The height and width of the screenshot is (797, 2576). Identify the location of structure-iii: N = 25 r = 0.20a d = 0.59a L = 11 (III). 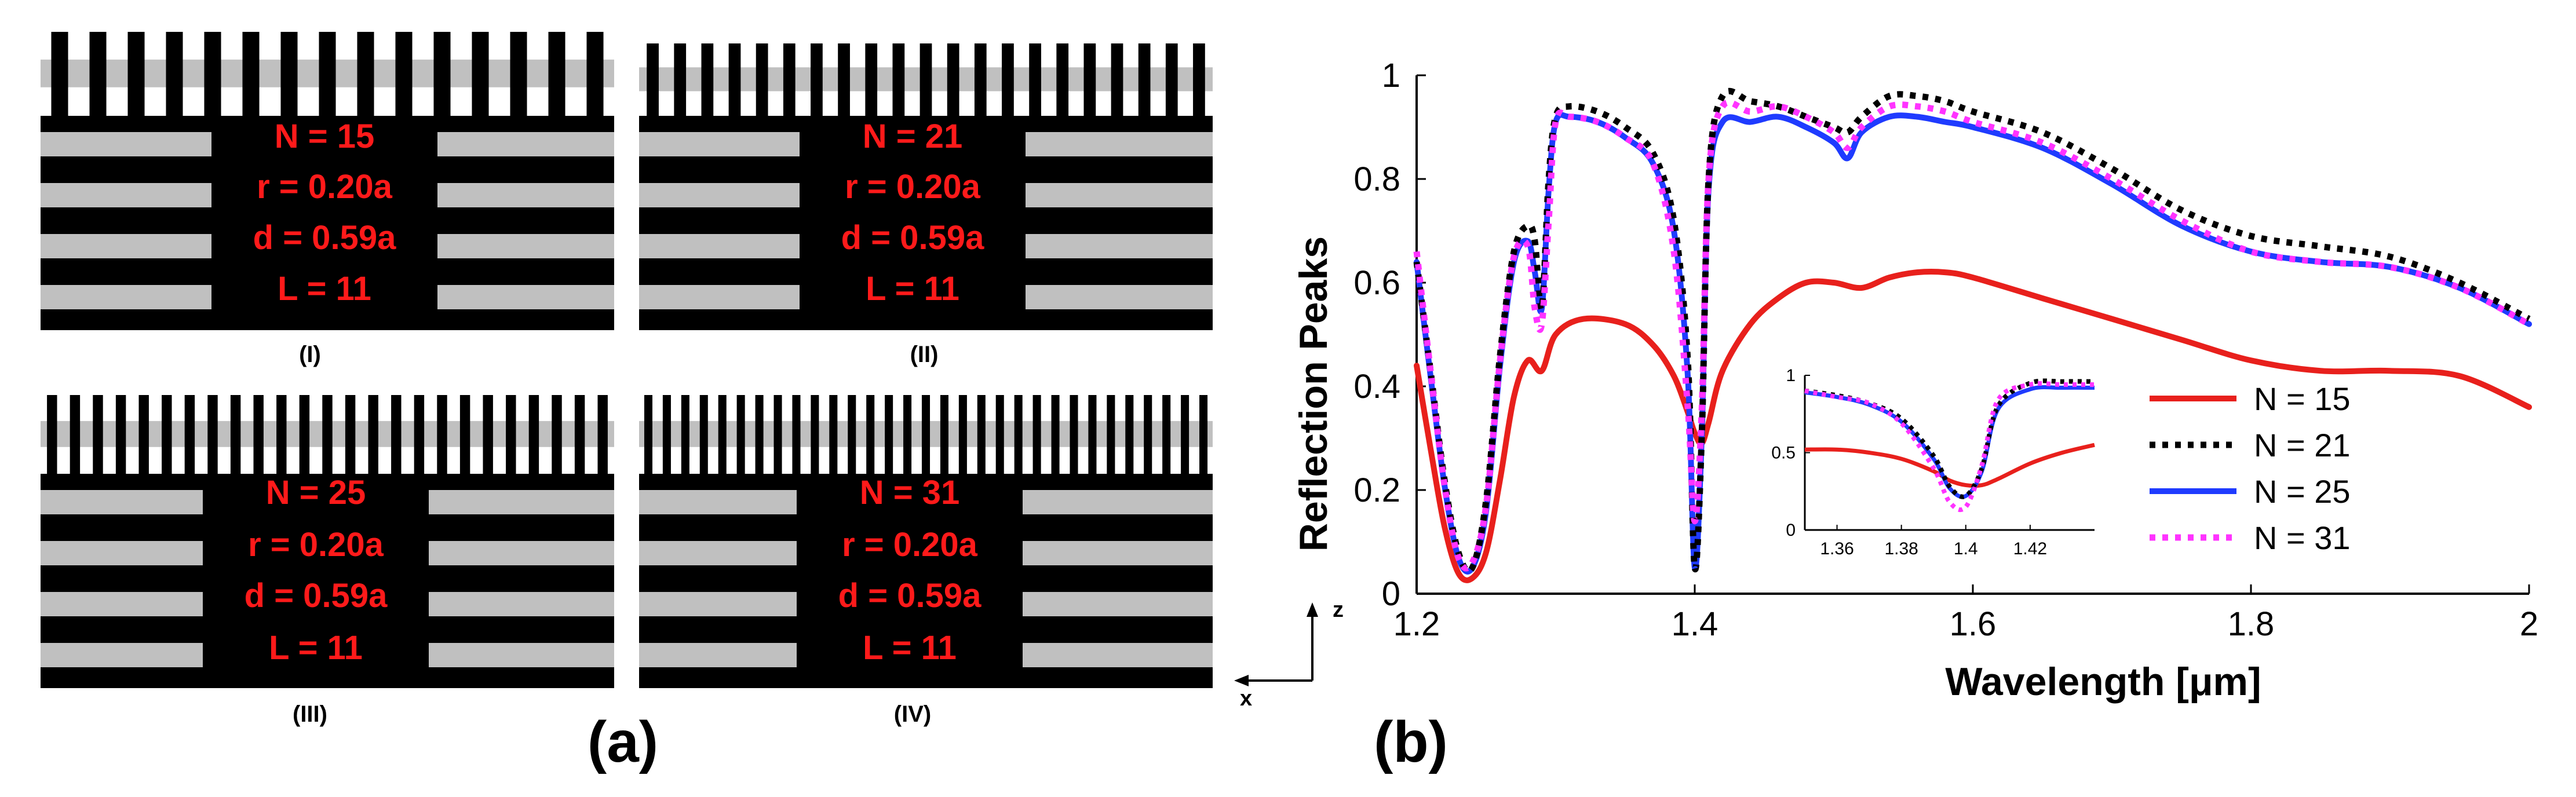
(327, 561).